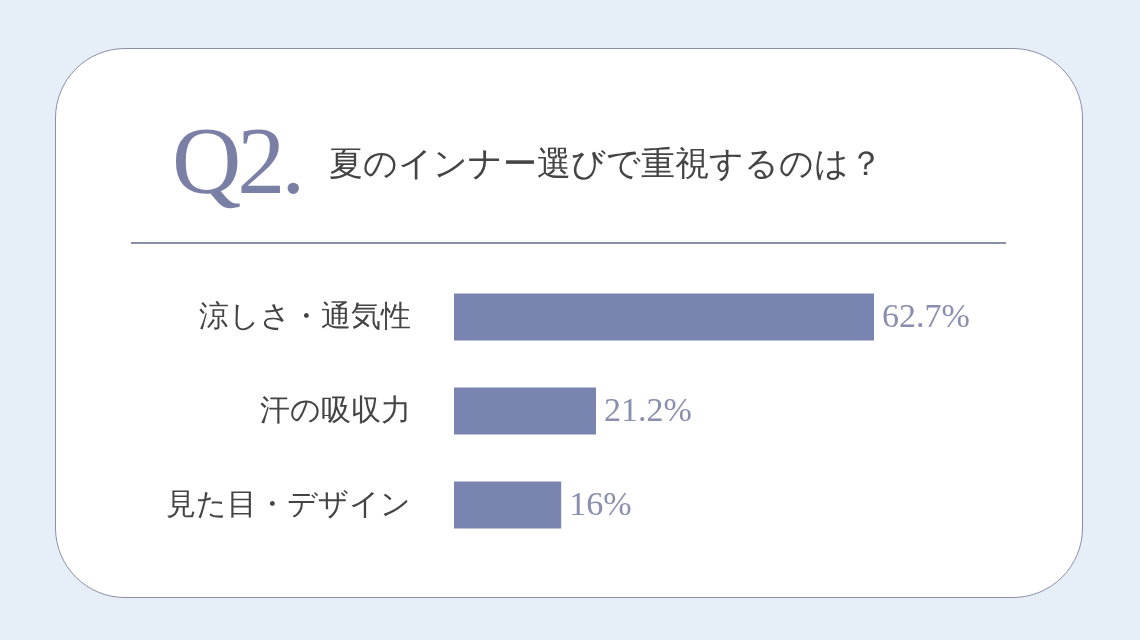  What do you see at coordinates (600, 503) in the screenshot?
I see `data-label: 16%` at bounding box center [600, 503].